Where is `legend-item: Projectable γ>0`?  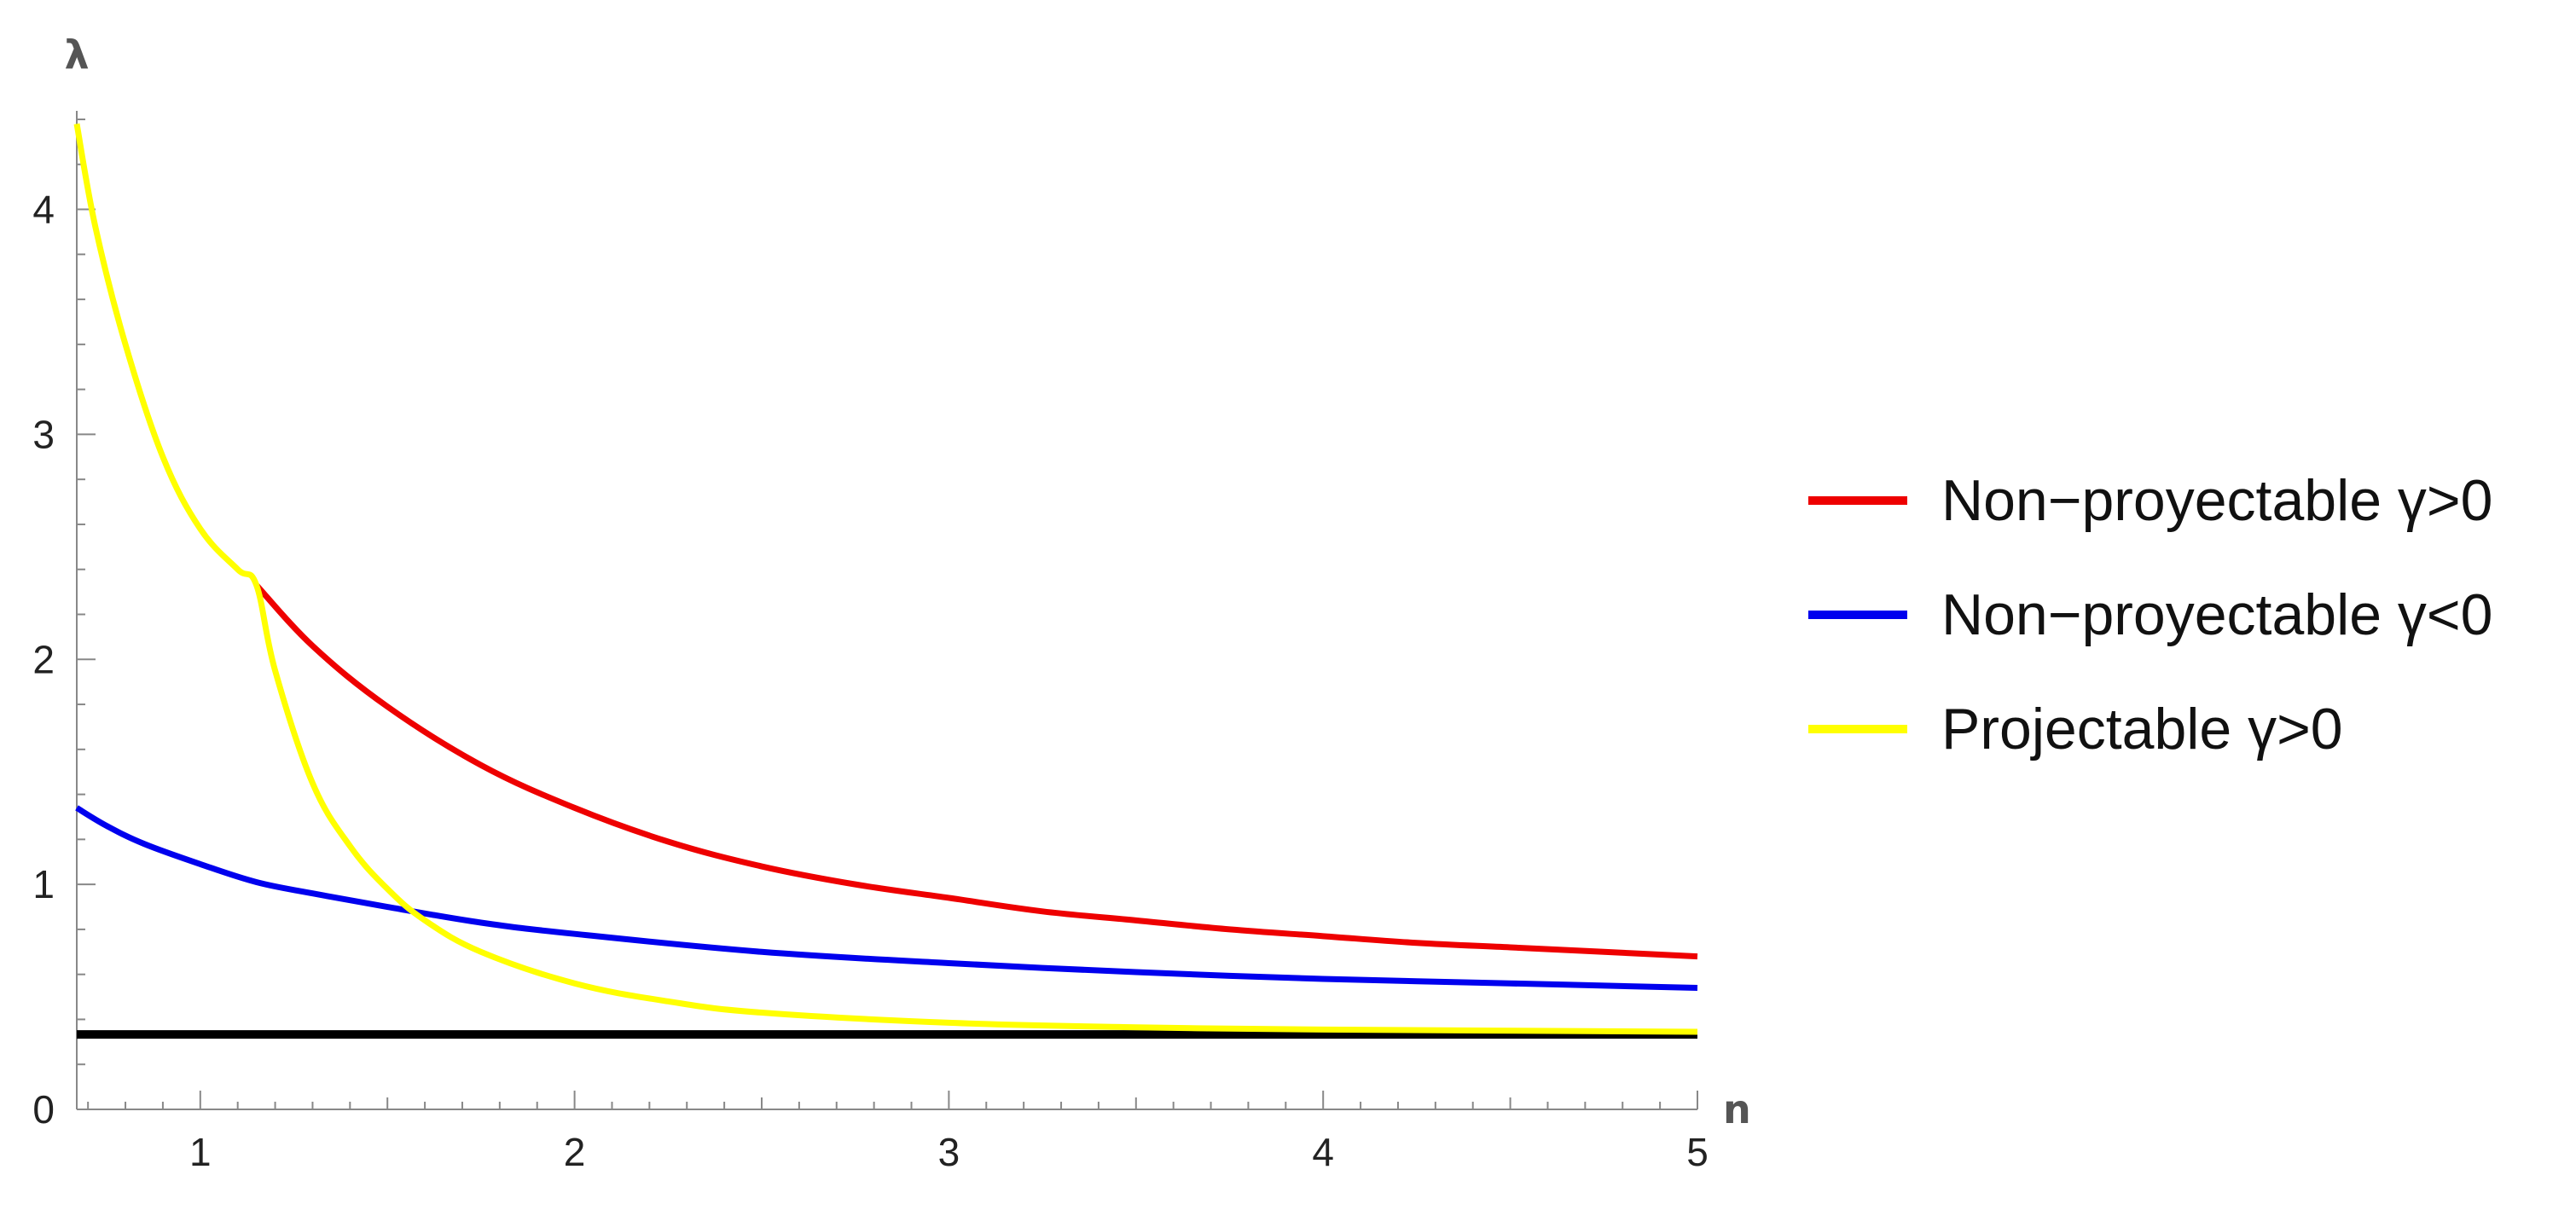 legend-item: Projectable γ>0 is located at coordinates (2150, 729).